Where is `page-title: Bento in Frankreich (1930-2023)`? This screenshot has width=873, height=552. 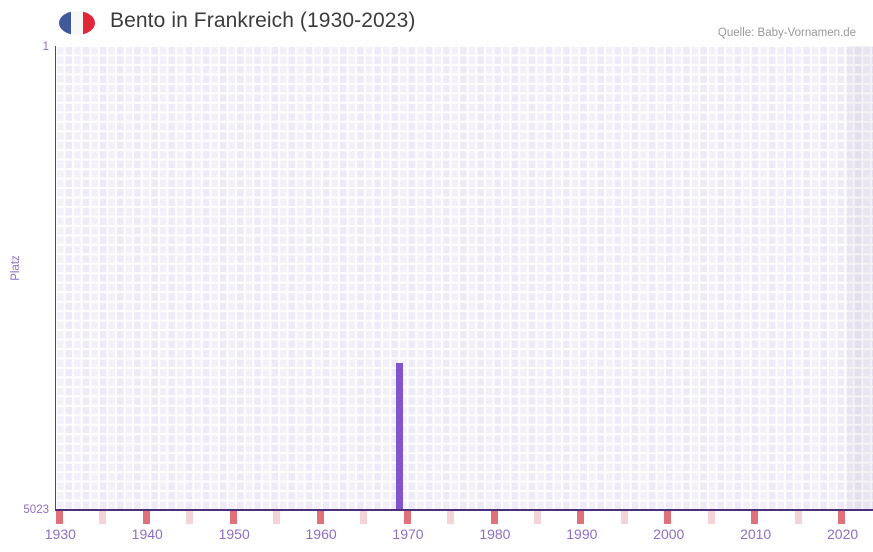 page-title: Bento in Frankreich (1930-2023) is located at coordinates (263, 20).